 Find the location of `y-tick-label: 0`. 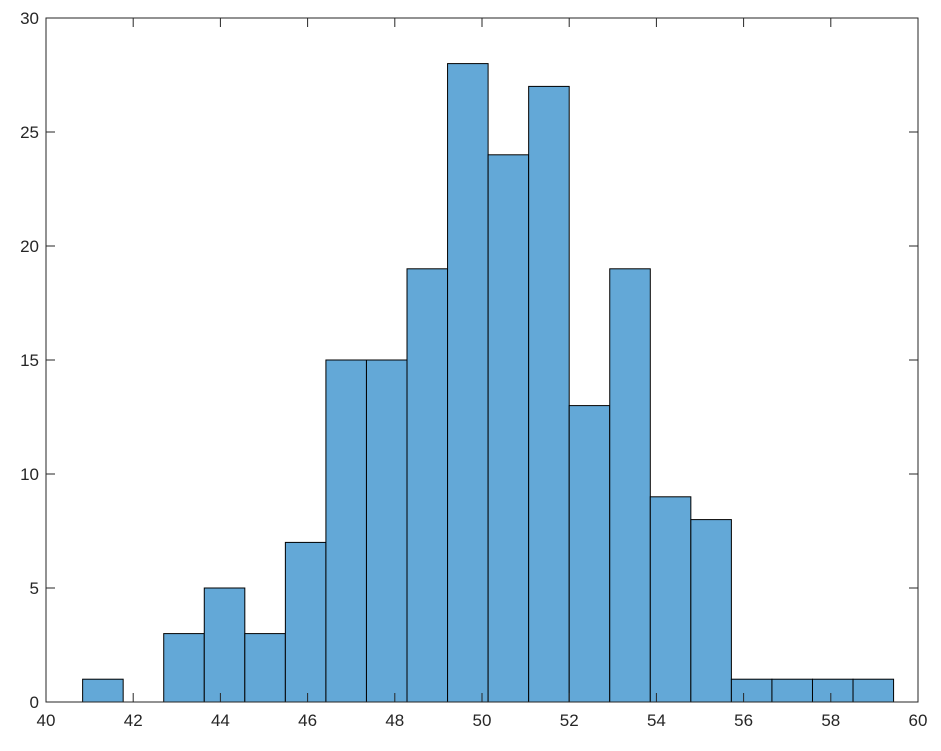

y-tick-label: 0 is located at coordinates (34, 702).